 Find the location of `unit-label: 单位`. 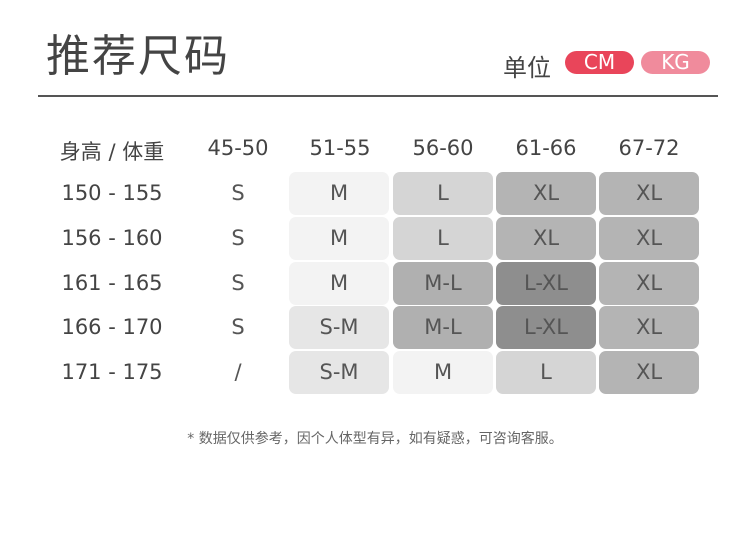

unit-label: 单位 is located at coordinates (527, 68).